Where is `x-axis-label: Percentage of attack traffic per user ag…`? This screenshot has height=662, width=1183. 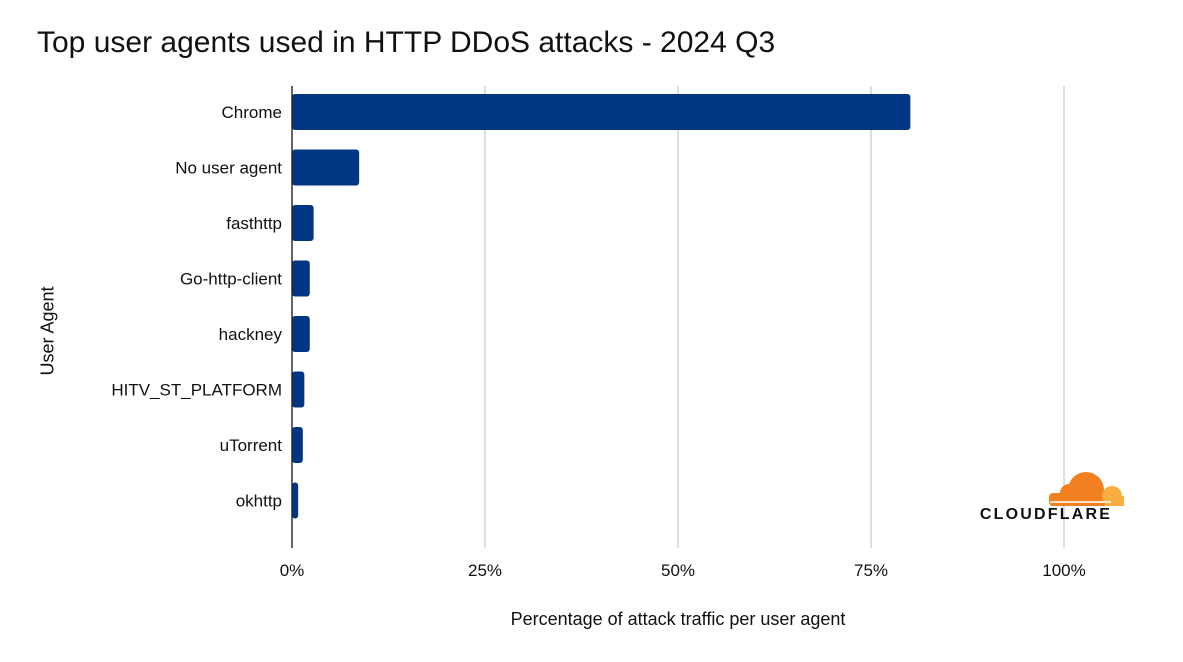 x-axis-label: Percentage of attack traffic per user ag… is located at coordinates (678, 619).